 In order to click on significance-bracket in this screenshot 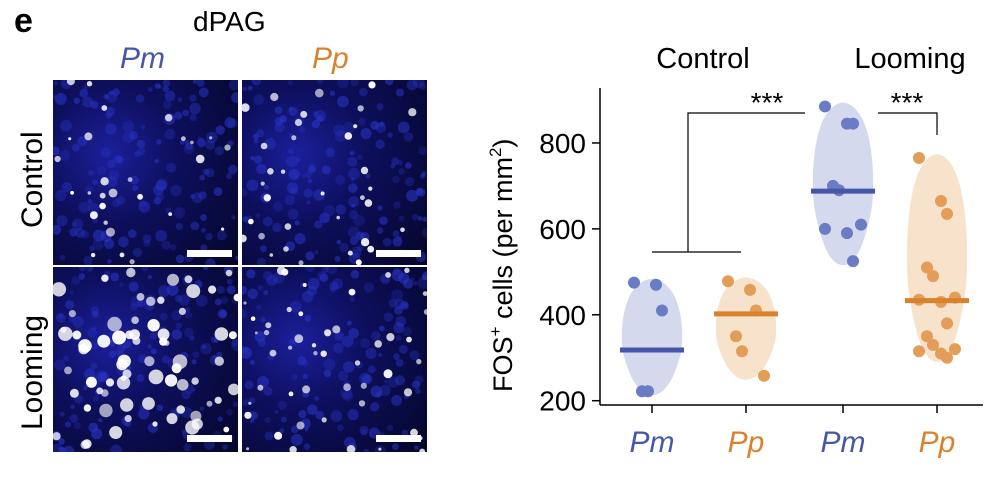, I will do `click(746, 182)`.